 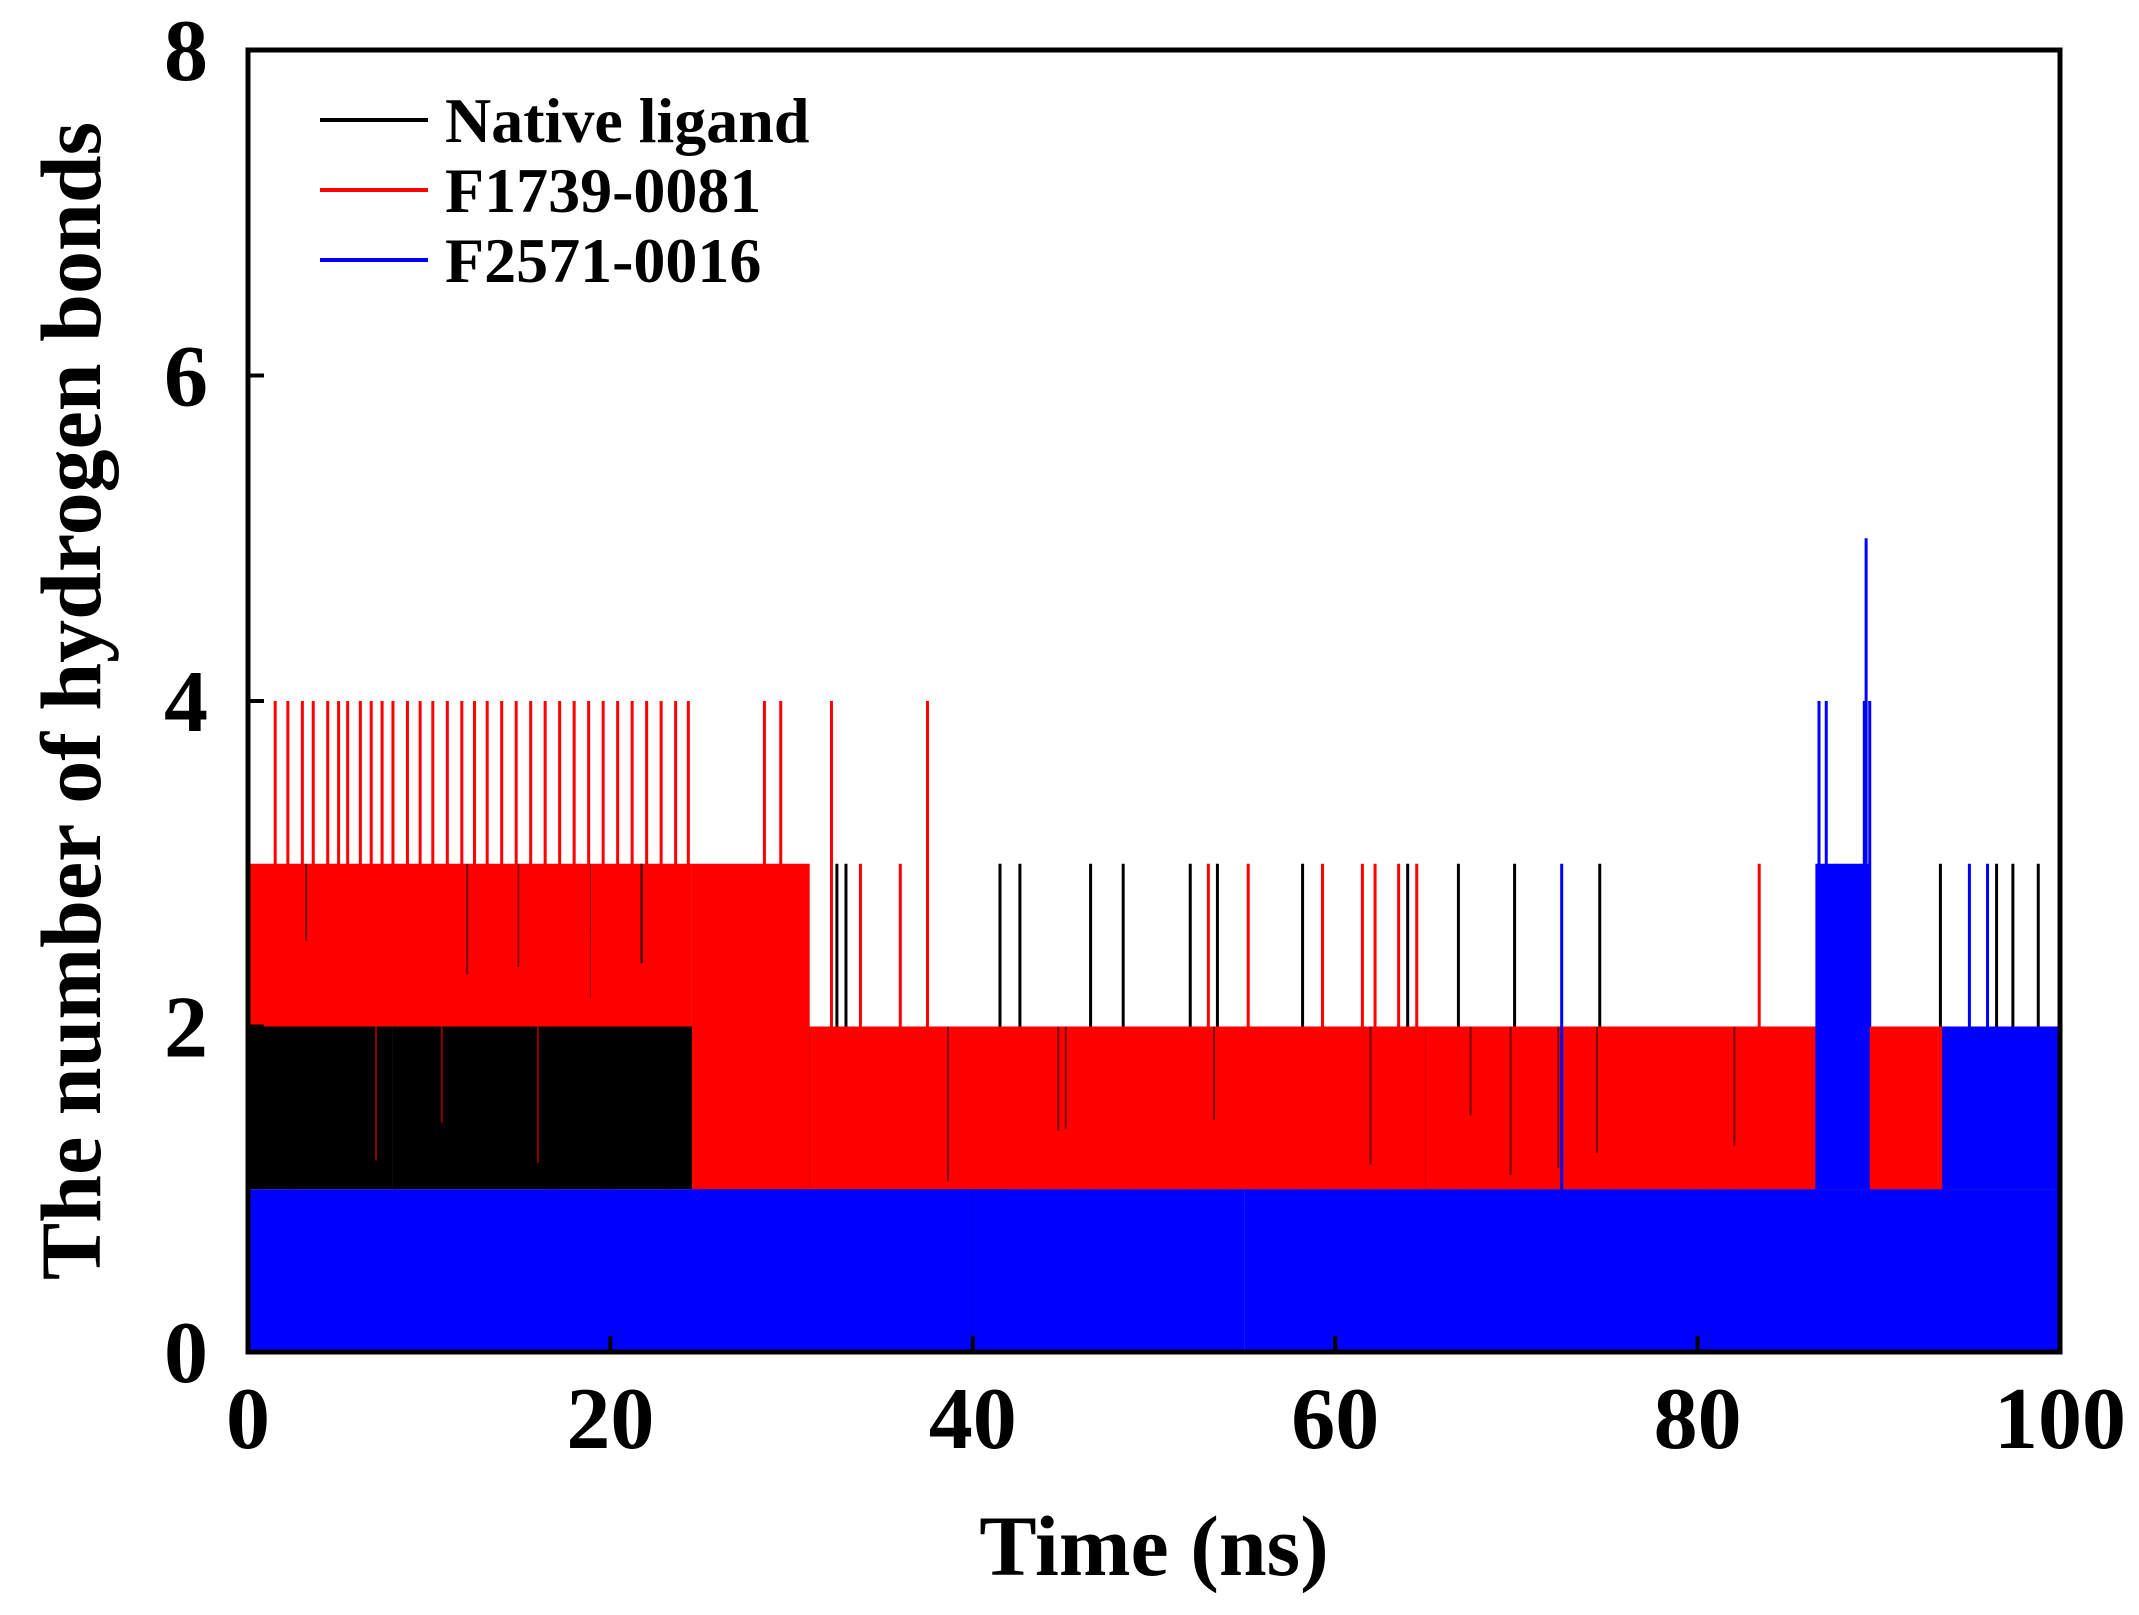 What do you see at coordinates (186, 1353) in the screenshot?
I see `y-tick-label: 0` at bounding box center [186, 1353].